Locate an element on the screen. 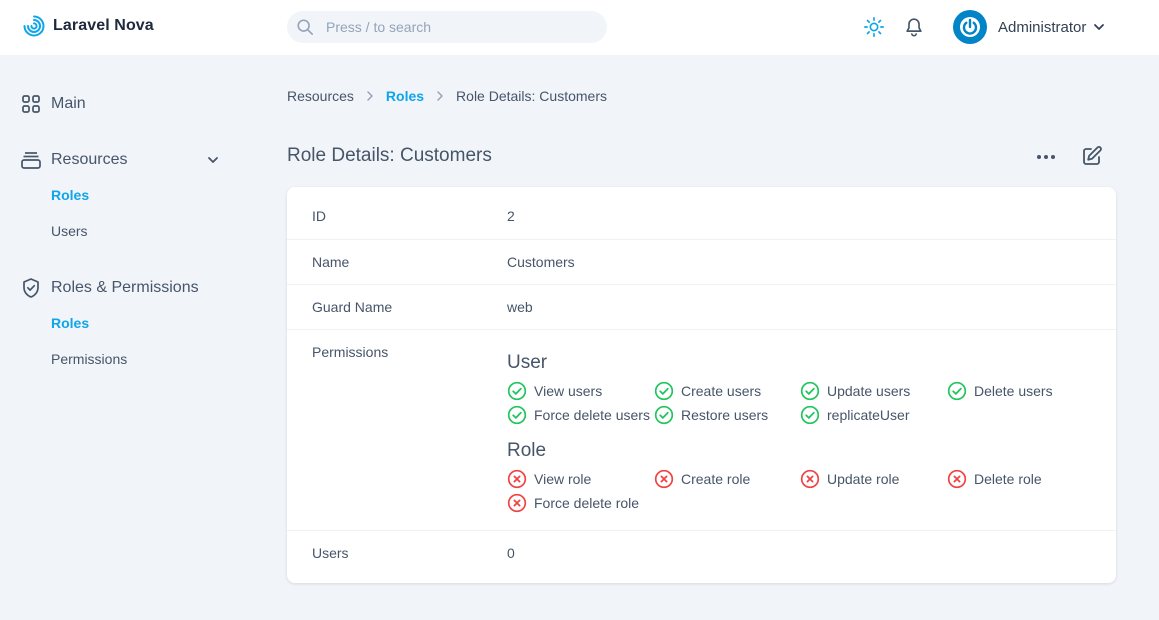 This screenshot has width=1159, height=620. permission-label: Create users is located at coordinates (721, 391).